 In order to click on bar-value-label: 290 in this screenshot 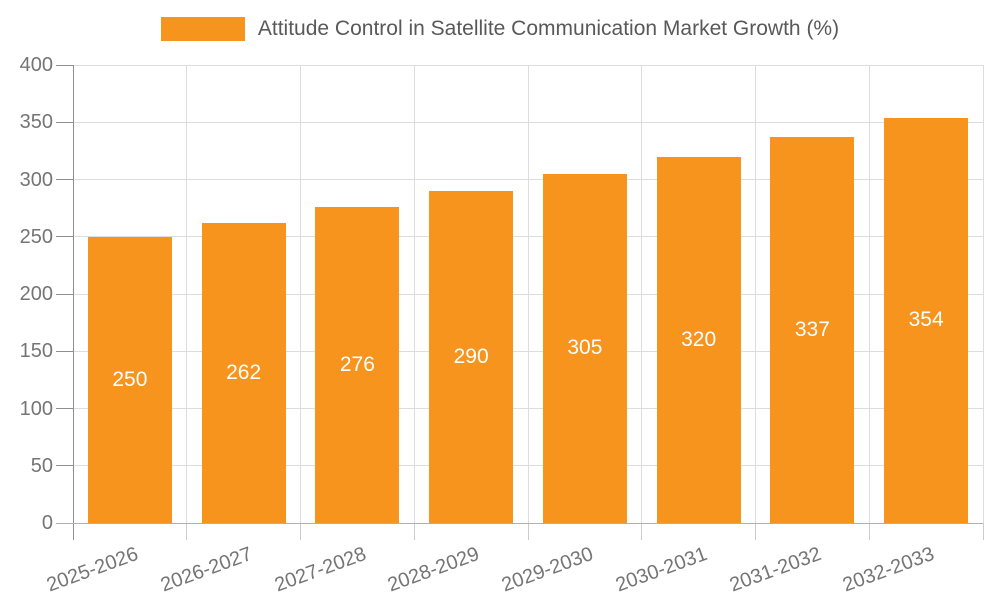, I will do `click(471, 356)`.